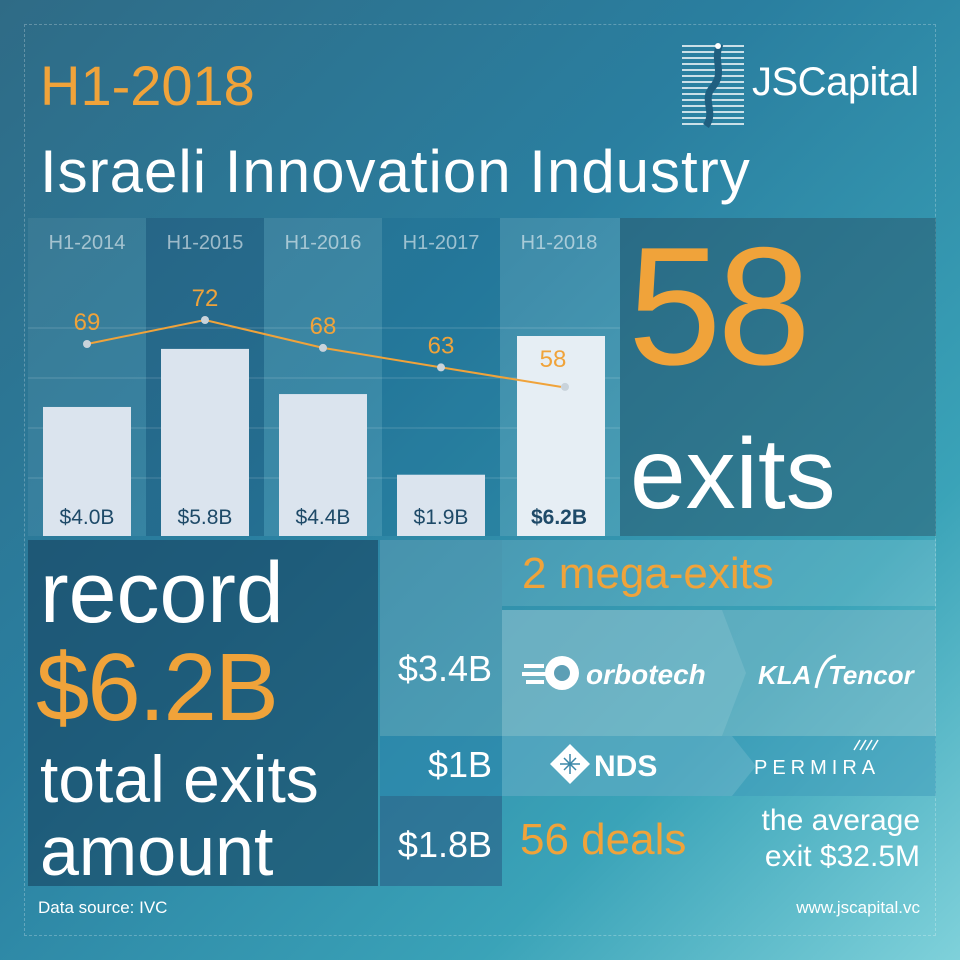 This screenshot has height=960, width=960. I want to click on exits-count-label: exits, so click(733, 474).